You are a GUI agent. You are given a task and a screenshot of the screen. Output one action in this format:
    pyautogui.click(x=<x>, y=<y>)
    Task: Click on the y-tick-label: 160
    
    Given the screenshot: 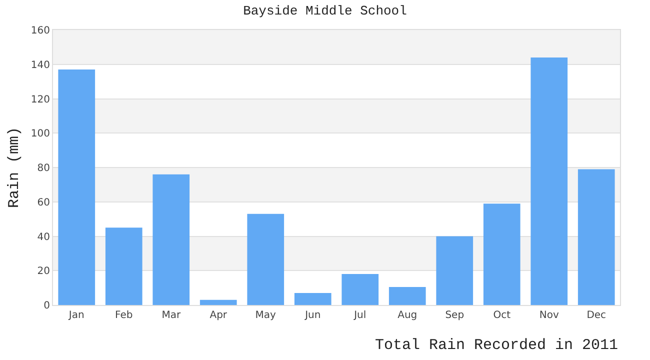 What is the action you would take?
    pyautogui.click(x=40, y=31)
    